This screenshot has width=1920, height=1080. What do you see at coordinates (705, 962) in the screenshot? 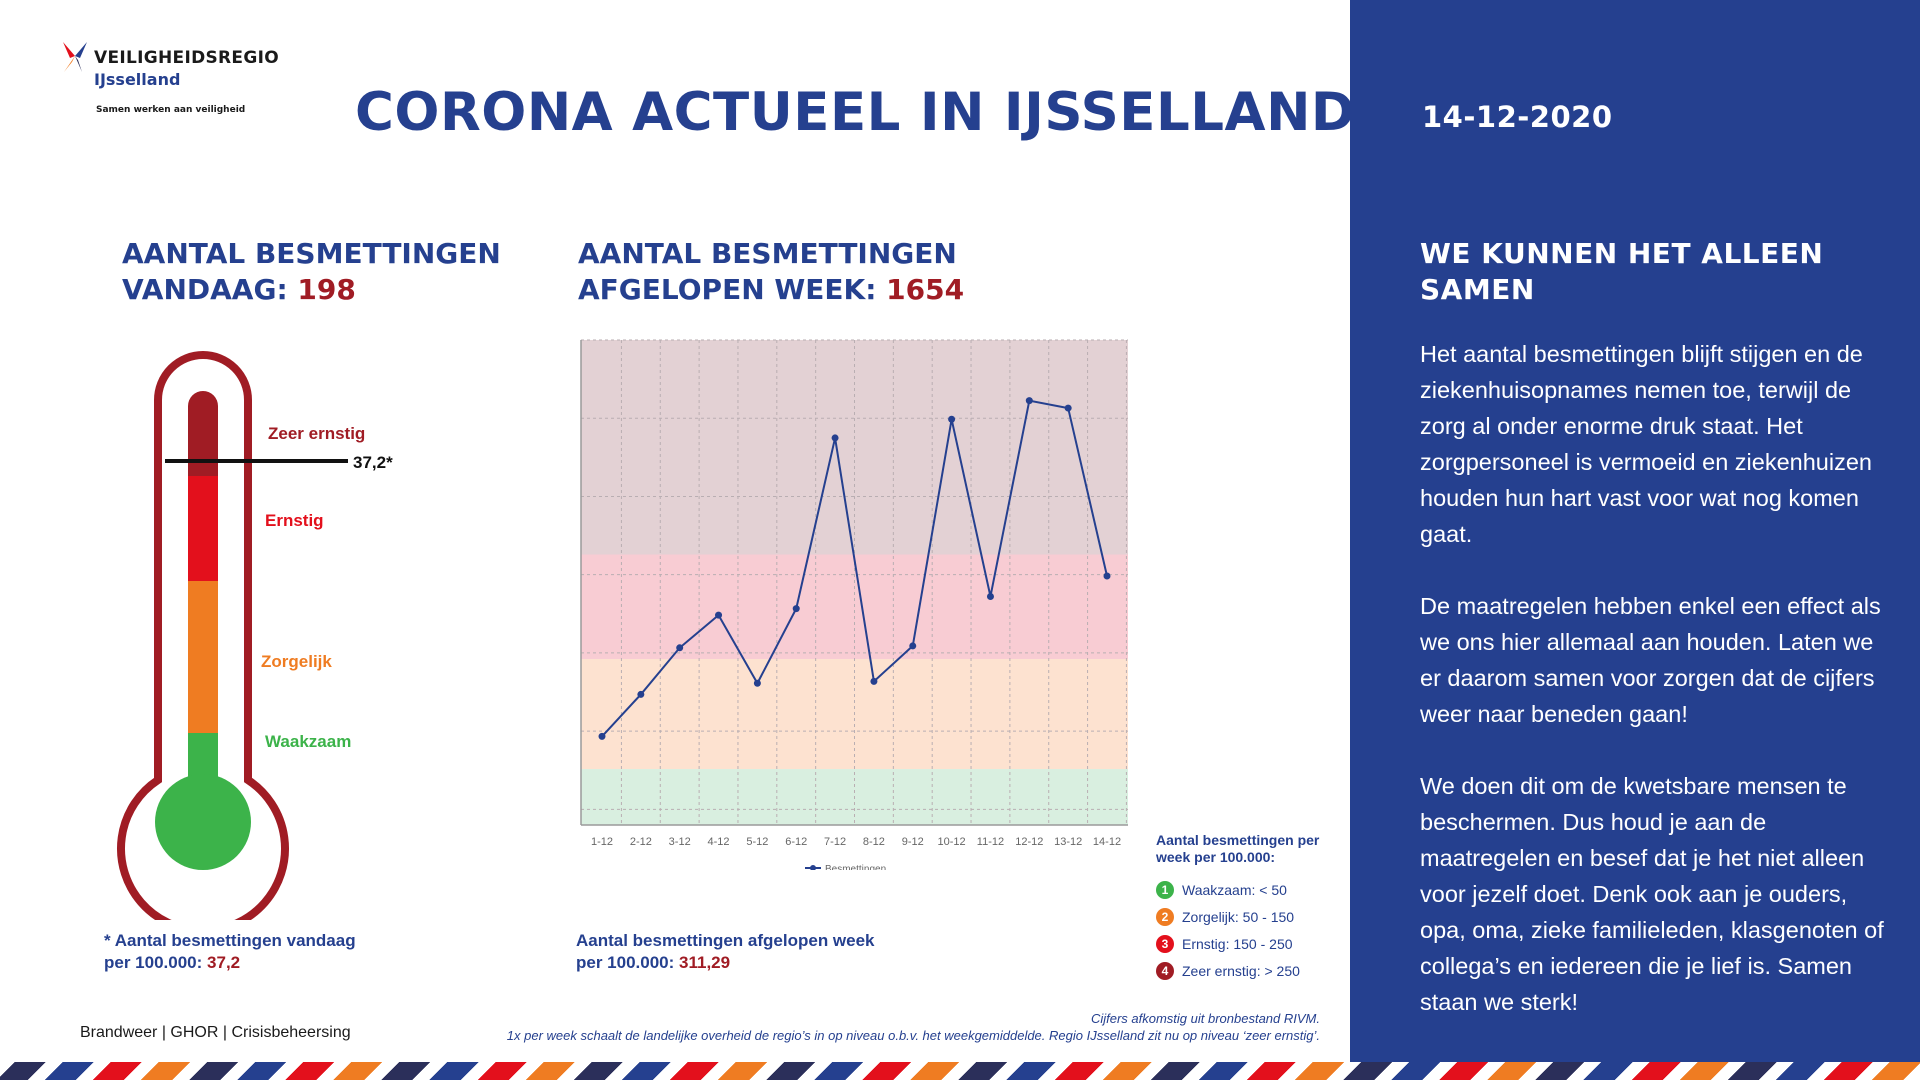
I see `week-footnote-value: 311,29` at bounding box center [705, 962].